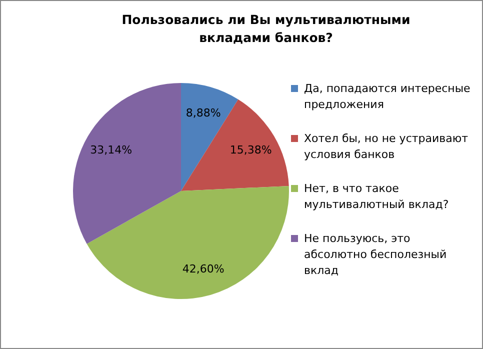 The image size is (483, 349). What do you see at coordinates (266, 29) in the screenshot?
I see `chart-title: Пользовались ли Вы мультивалютными вкладами банков?` at bounding box center [266, 29].